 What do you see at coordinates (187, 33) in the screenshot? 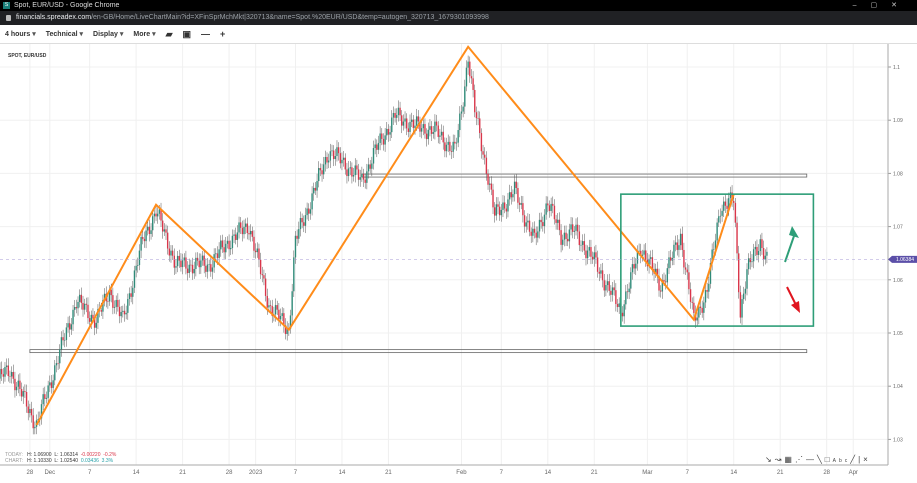
I see `save-icon: ▣` at bounding box center [187, 33].